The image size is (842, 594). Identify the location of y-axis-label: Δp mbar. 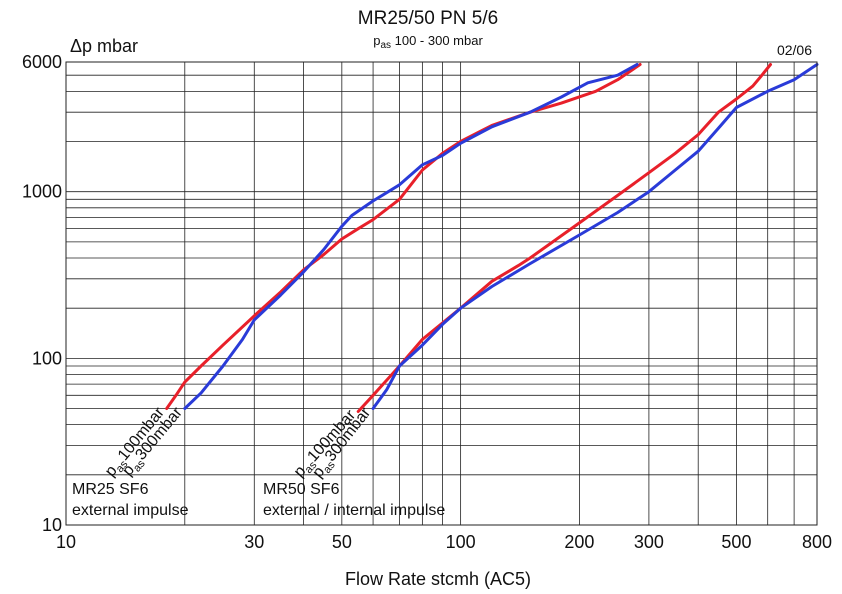
(104, 46).